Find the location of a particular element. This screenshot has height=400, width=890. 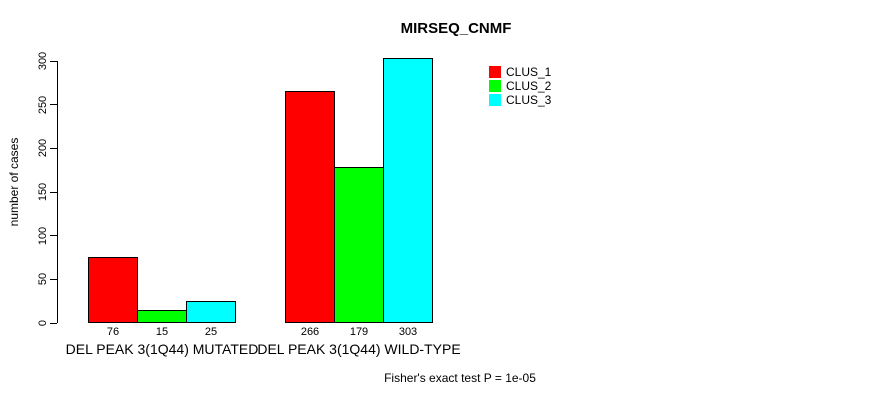

chart-title: MIRSEQ_CNMF is located at coordinates (456, 28).